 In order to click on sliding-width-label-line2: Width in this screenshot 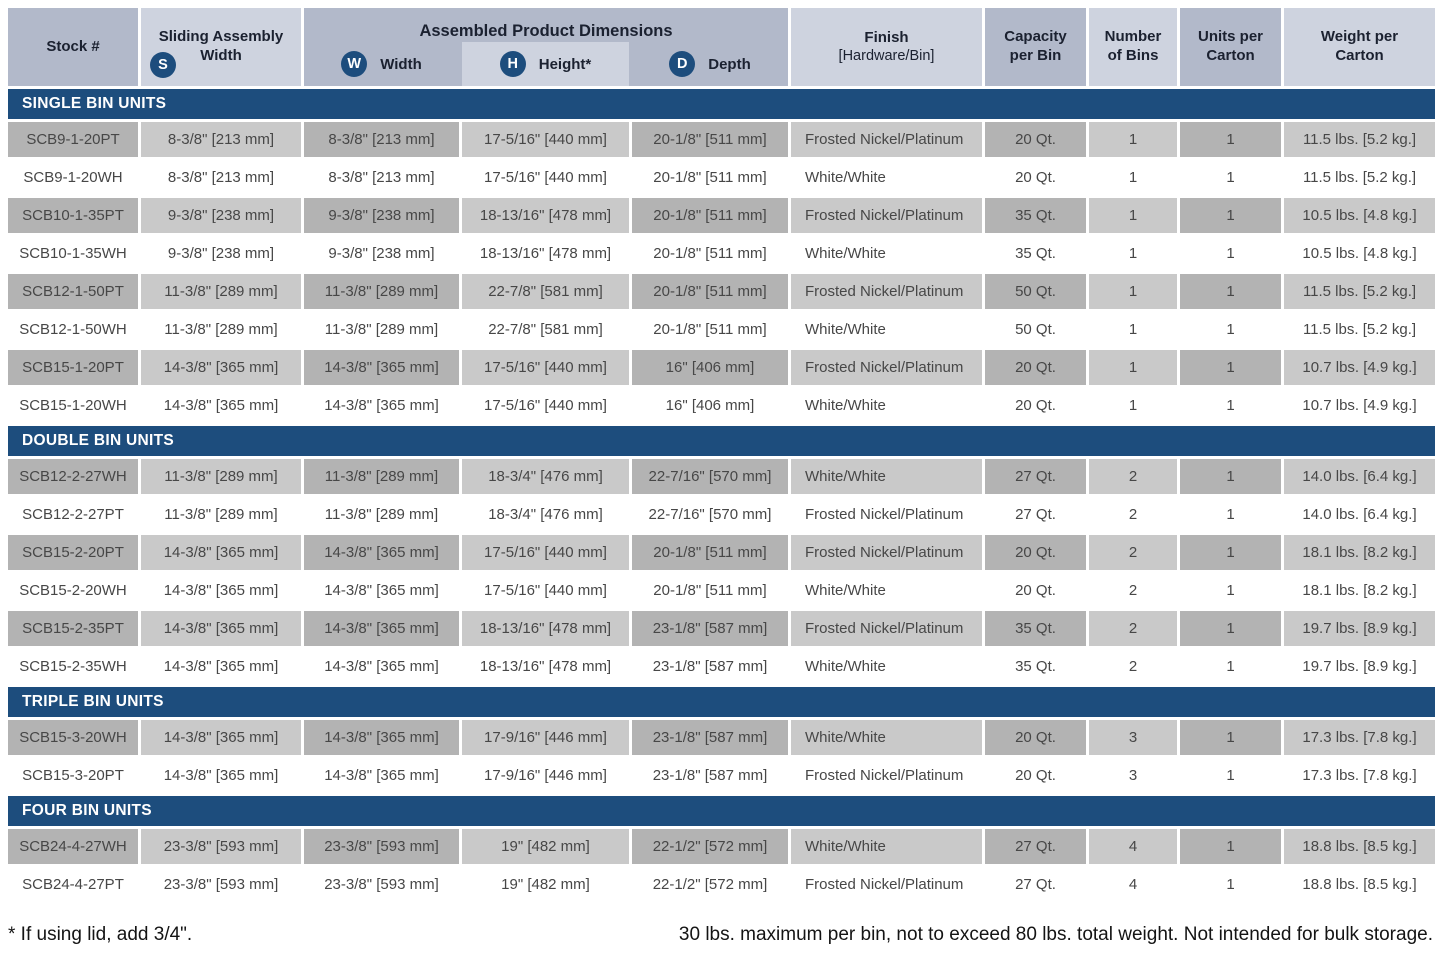, I will do `click(221, 55)`.